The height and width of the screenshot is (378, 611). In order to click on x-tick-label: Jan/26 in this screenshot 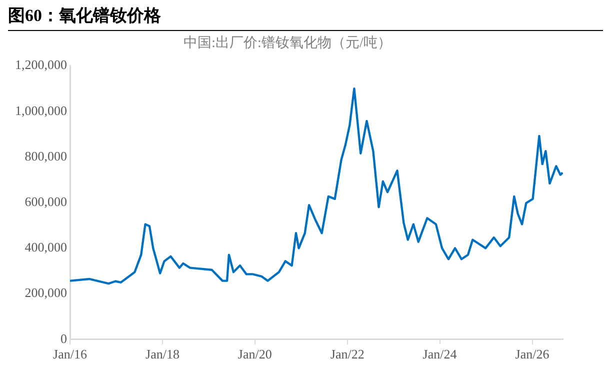, I will do `click(532, 354)`.